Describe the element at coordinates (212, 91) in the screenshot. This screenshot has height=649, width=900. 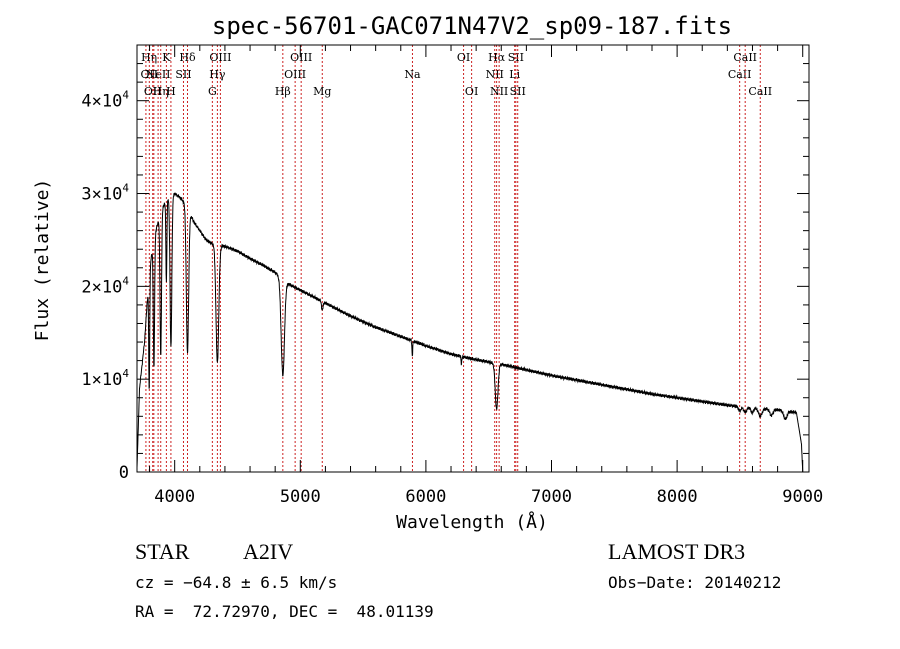
I see `line-marker-label: G` at that location.